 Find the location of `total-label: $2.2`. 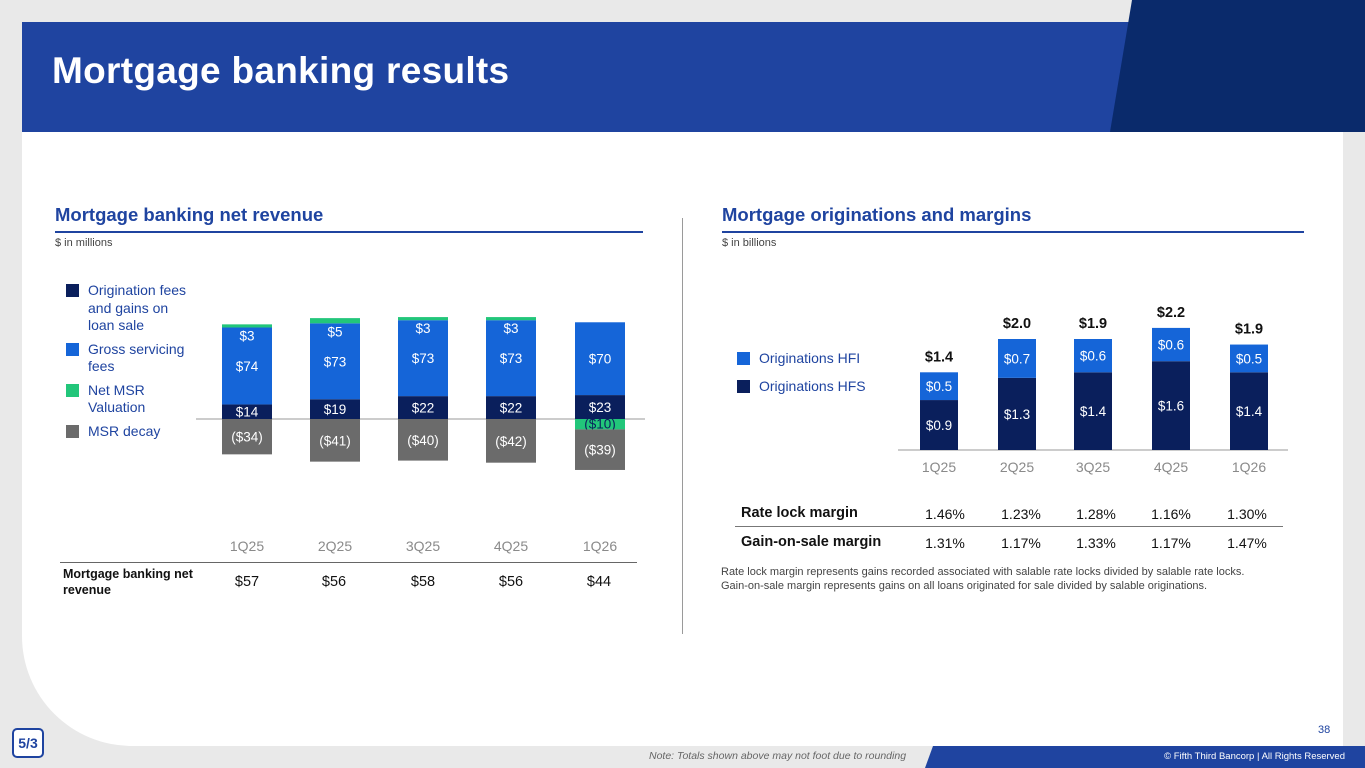

total-label: $2.2 is located at coordinates (1171, 313).